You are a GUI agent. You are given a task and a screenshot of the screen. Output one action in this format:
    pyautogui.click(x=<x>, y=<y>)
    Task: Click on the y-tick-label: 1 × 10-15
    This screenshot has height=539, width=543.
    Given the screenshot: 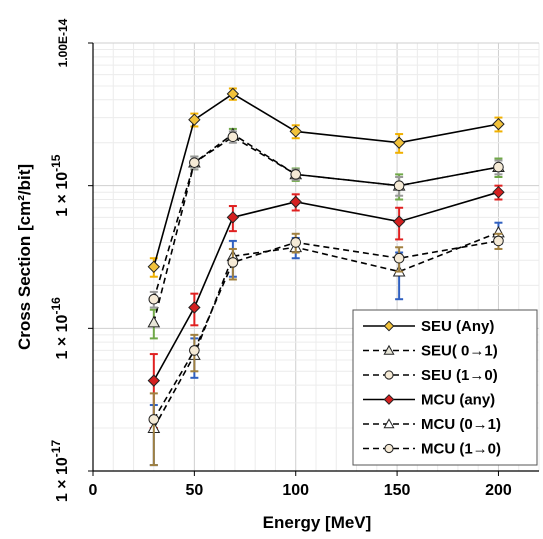 What is the action you would take?
    pyautogui.click(x=60, y=185)
    